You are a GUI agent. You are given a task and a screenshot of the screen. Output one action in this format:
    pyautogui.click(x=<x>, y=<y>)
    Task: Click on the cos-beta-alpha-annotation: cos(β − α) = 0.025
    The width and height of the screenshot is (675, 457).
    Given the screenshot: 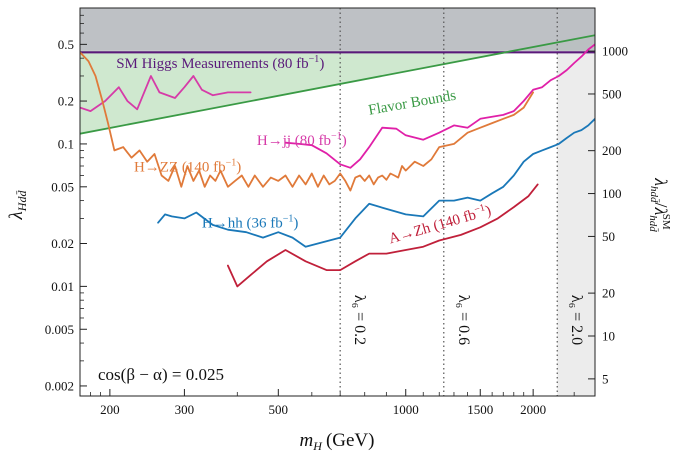 What is the action you would take?
    pyautogui.click(x=161, y=374)
    